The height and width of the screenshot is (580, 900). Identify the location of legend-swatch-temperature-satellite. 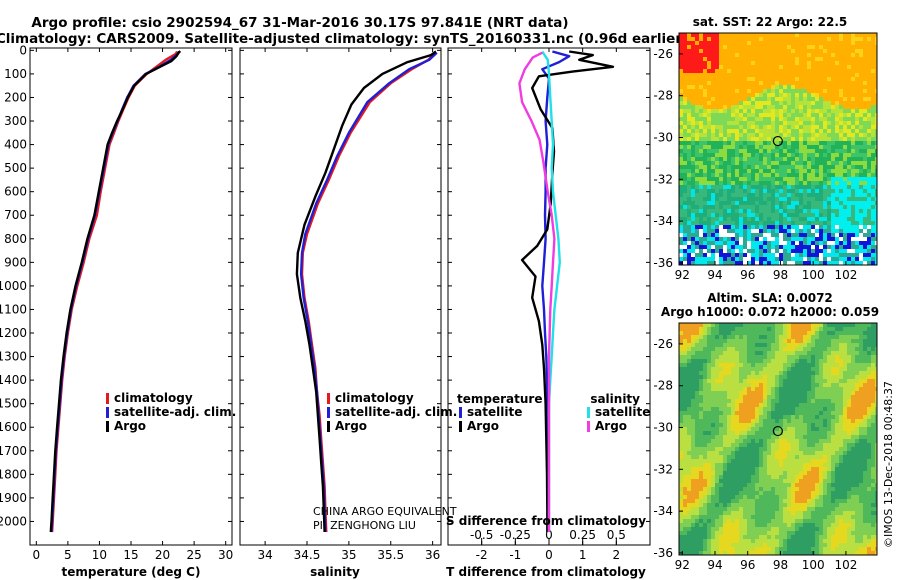
(460, 412).